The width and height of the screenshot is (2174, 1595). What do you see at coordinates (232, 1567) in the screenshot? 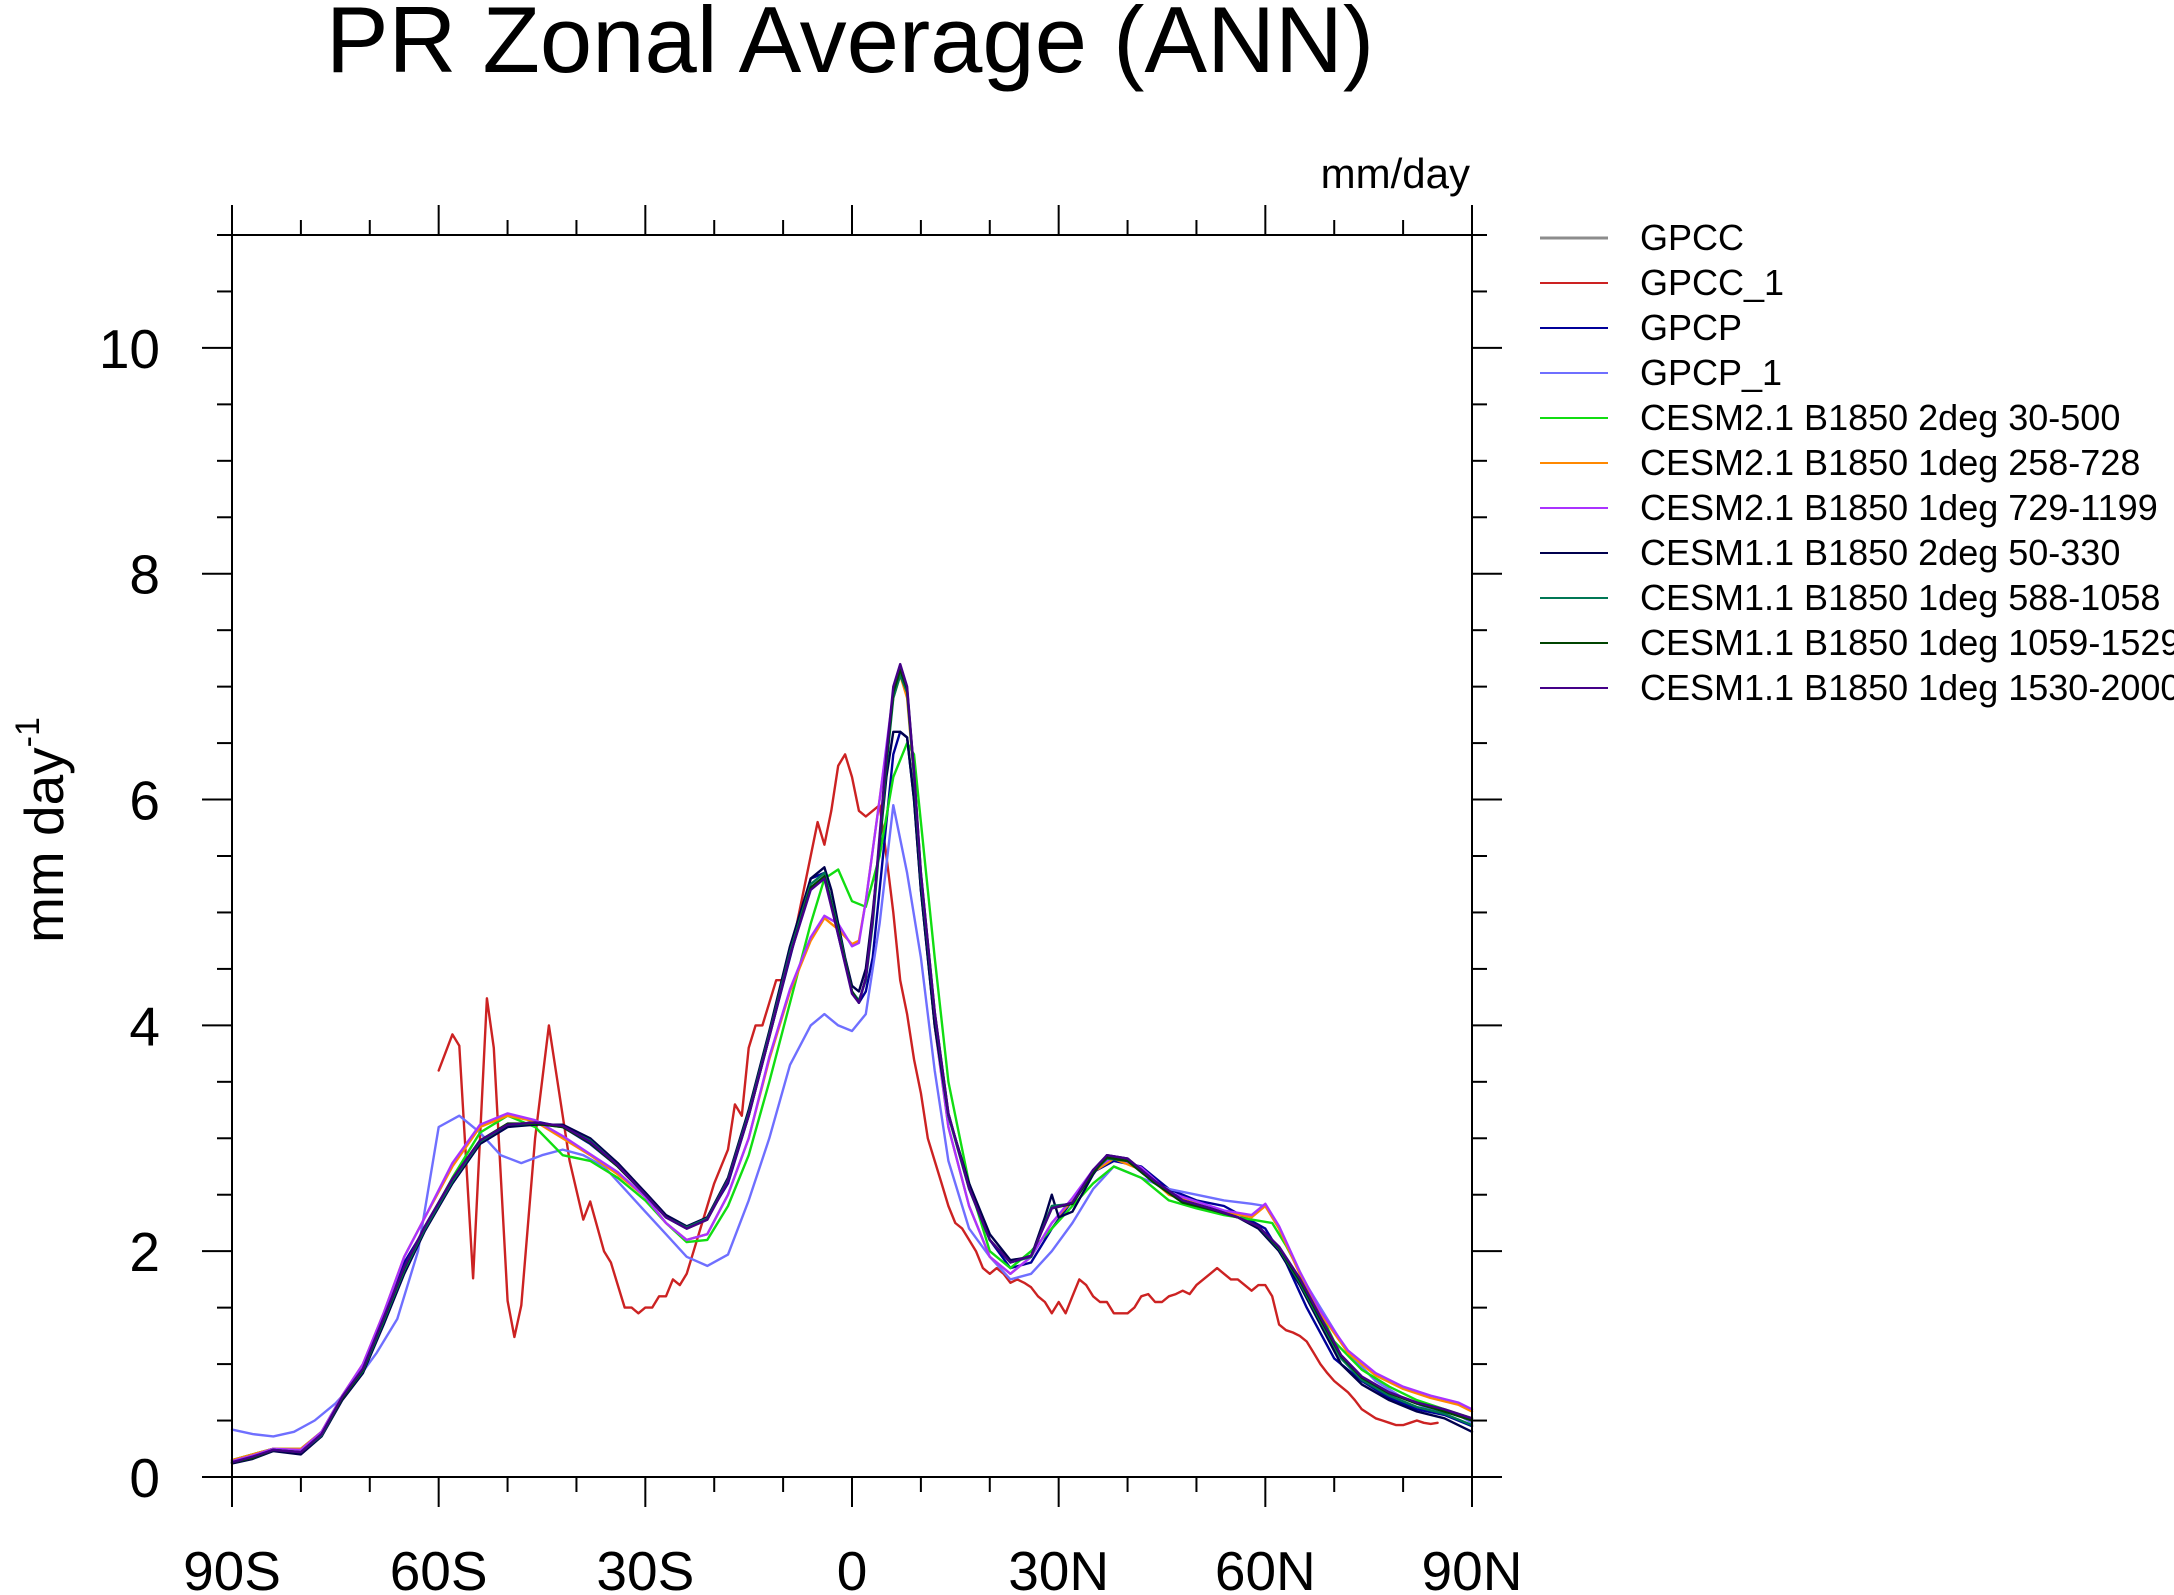
I see `x-tick-label: 90S` at bounding box center [232, 1567].